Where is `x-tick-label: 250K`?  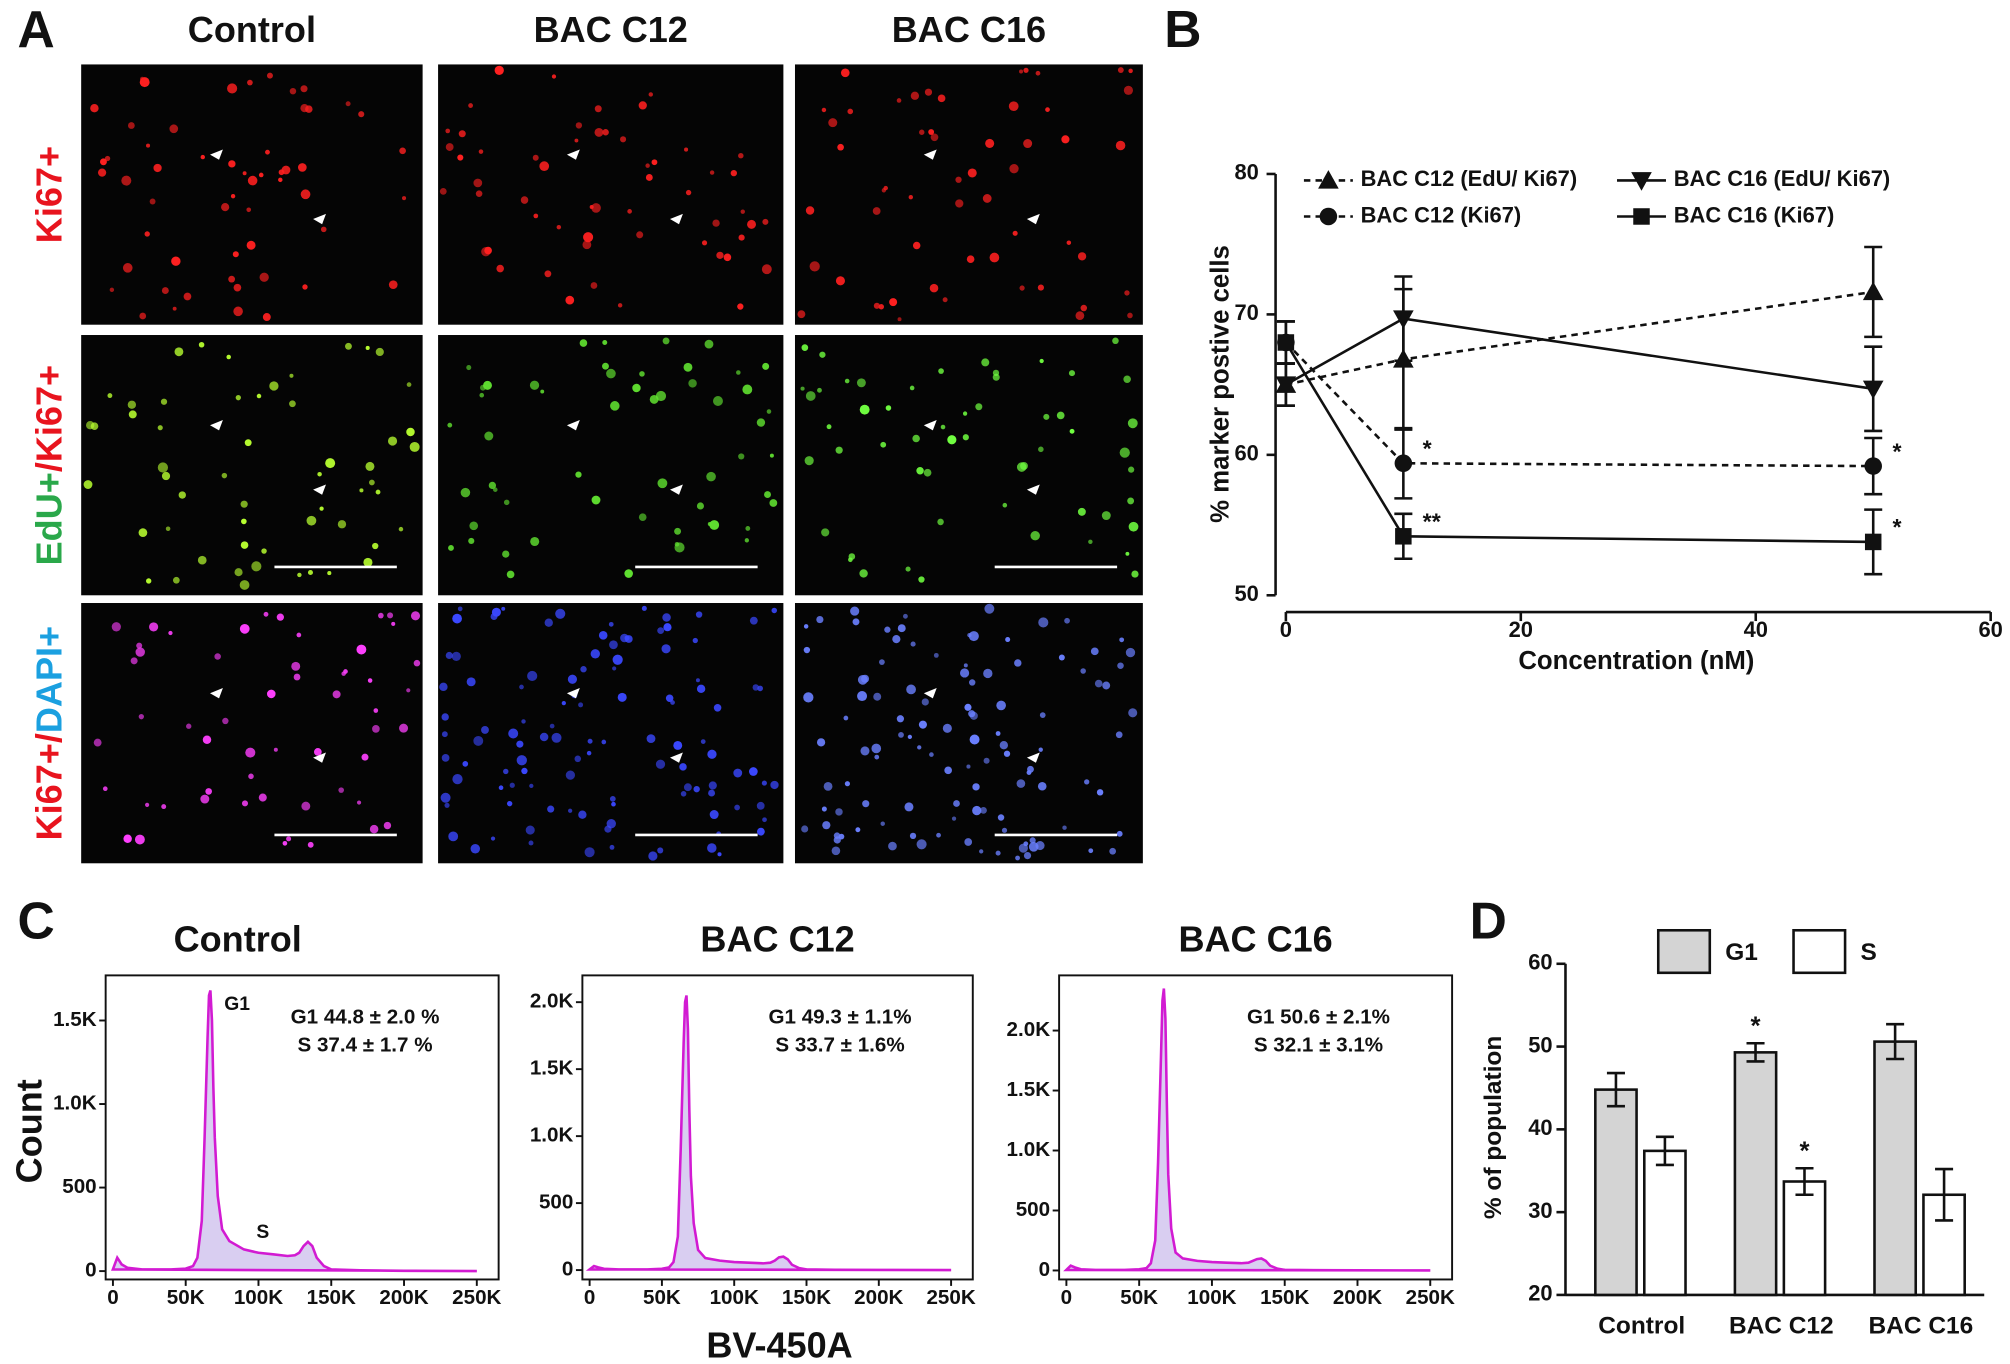 x-tick-label: 250K is located at coordinates (476, 1297).